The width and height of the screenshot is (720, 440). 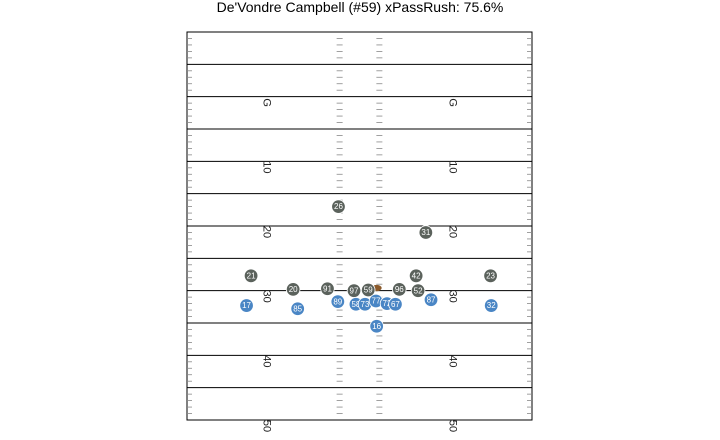 I want to click on player-jersey-label: 20, so click(x=293, y=289).